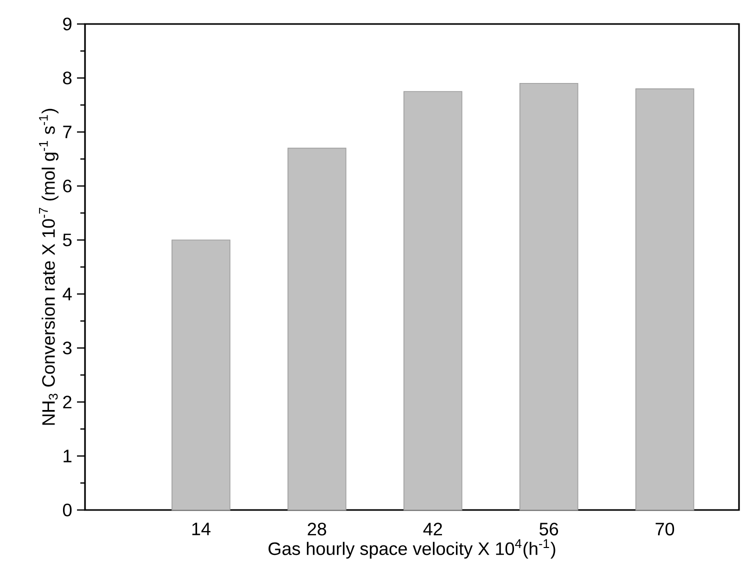  I want to click on text: NH$_{3}$ Conversion rate X 10$^{-7}$ (mol g$^{-1}$ s$^{-1}$), so click(48, 266).